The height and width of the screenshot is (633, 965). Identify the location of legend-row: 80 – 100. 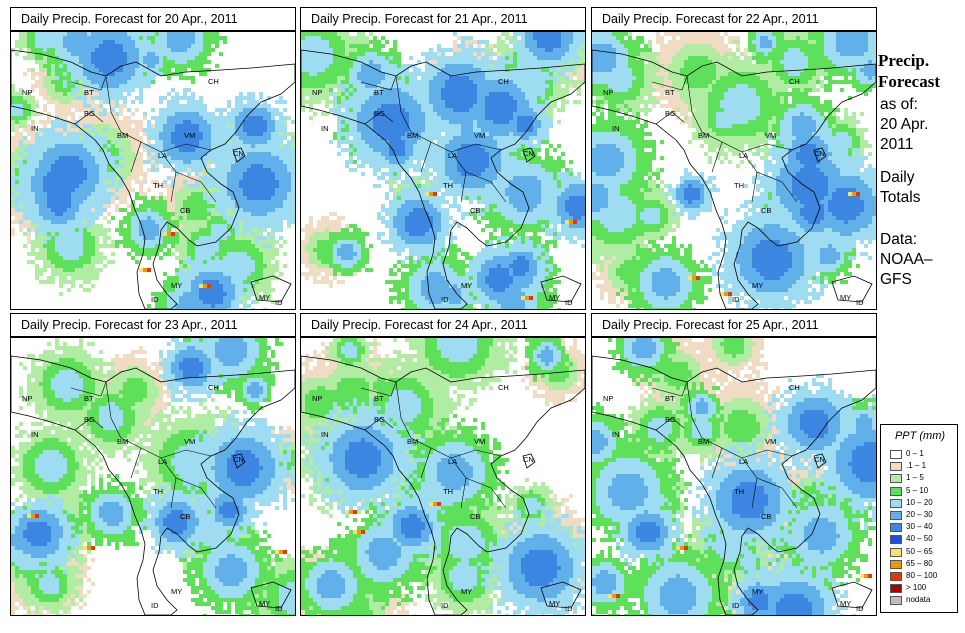
(923, 576).